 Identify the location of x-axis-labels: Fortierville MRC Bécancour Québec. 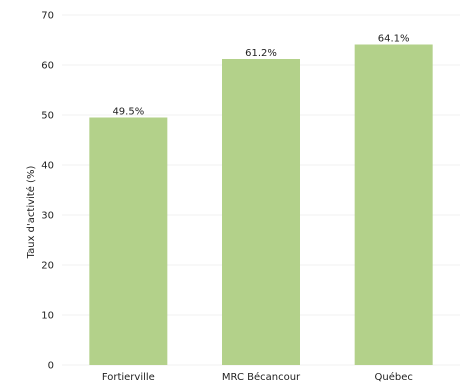
(257, 377).